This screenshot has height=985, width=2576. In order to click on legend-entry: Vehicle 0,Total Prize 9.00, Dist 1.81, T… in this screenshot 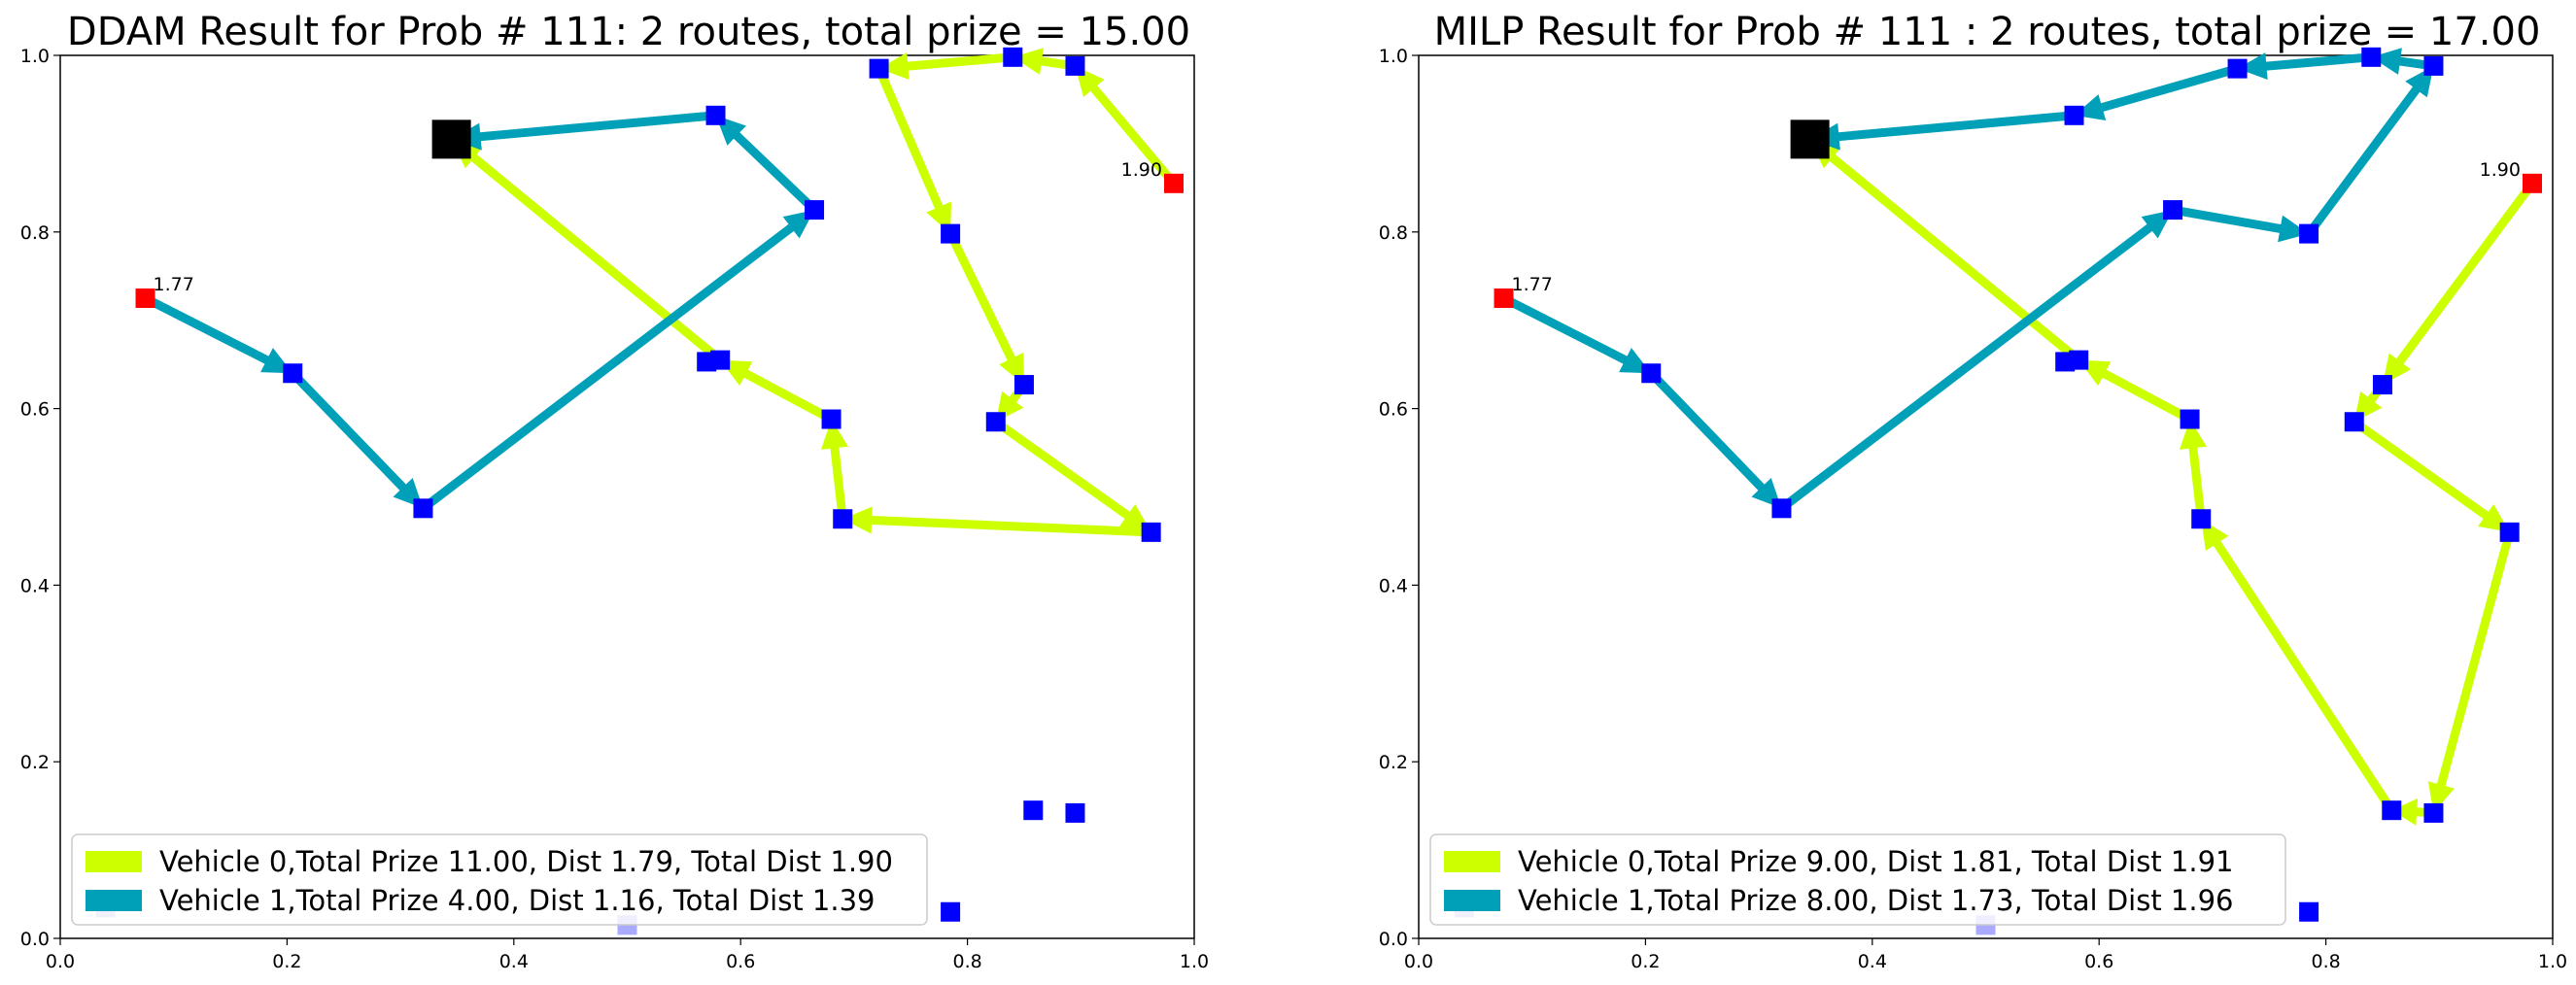, I will do `click(1876, 861)`.